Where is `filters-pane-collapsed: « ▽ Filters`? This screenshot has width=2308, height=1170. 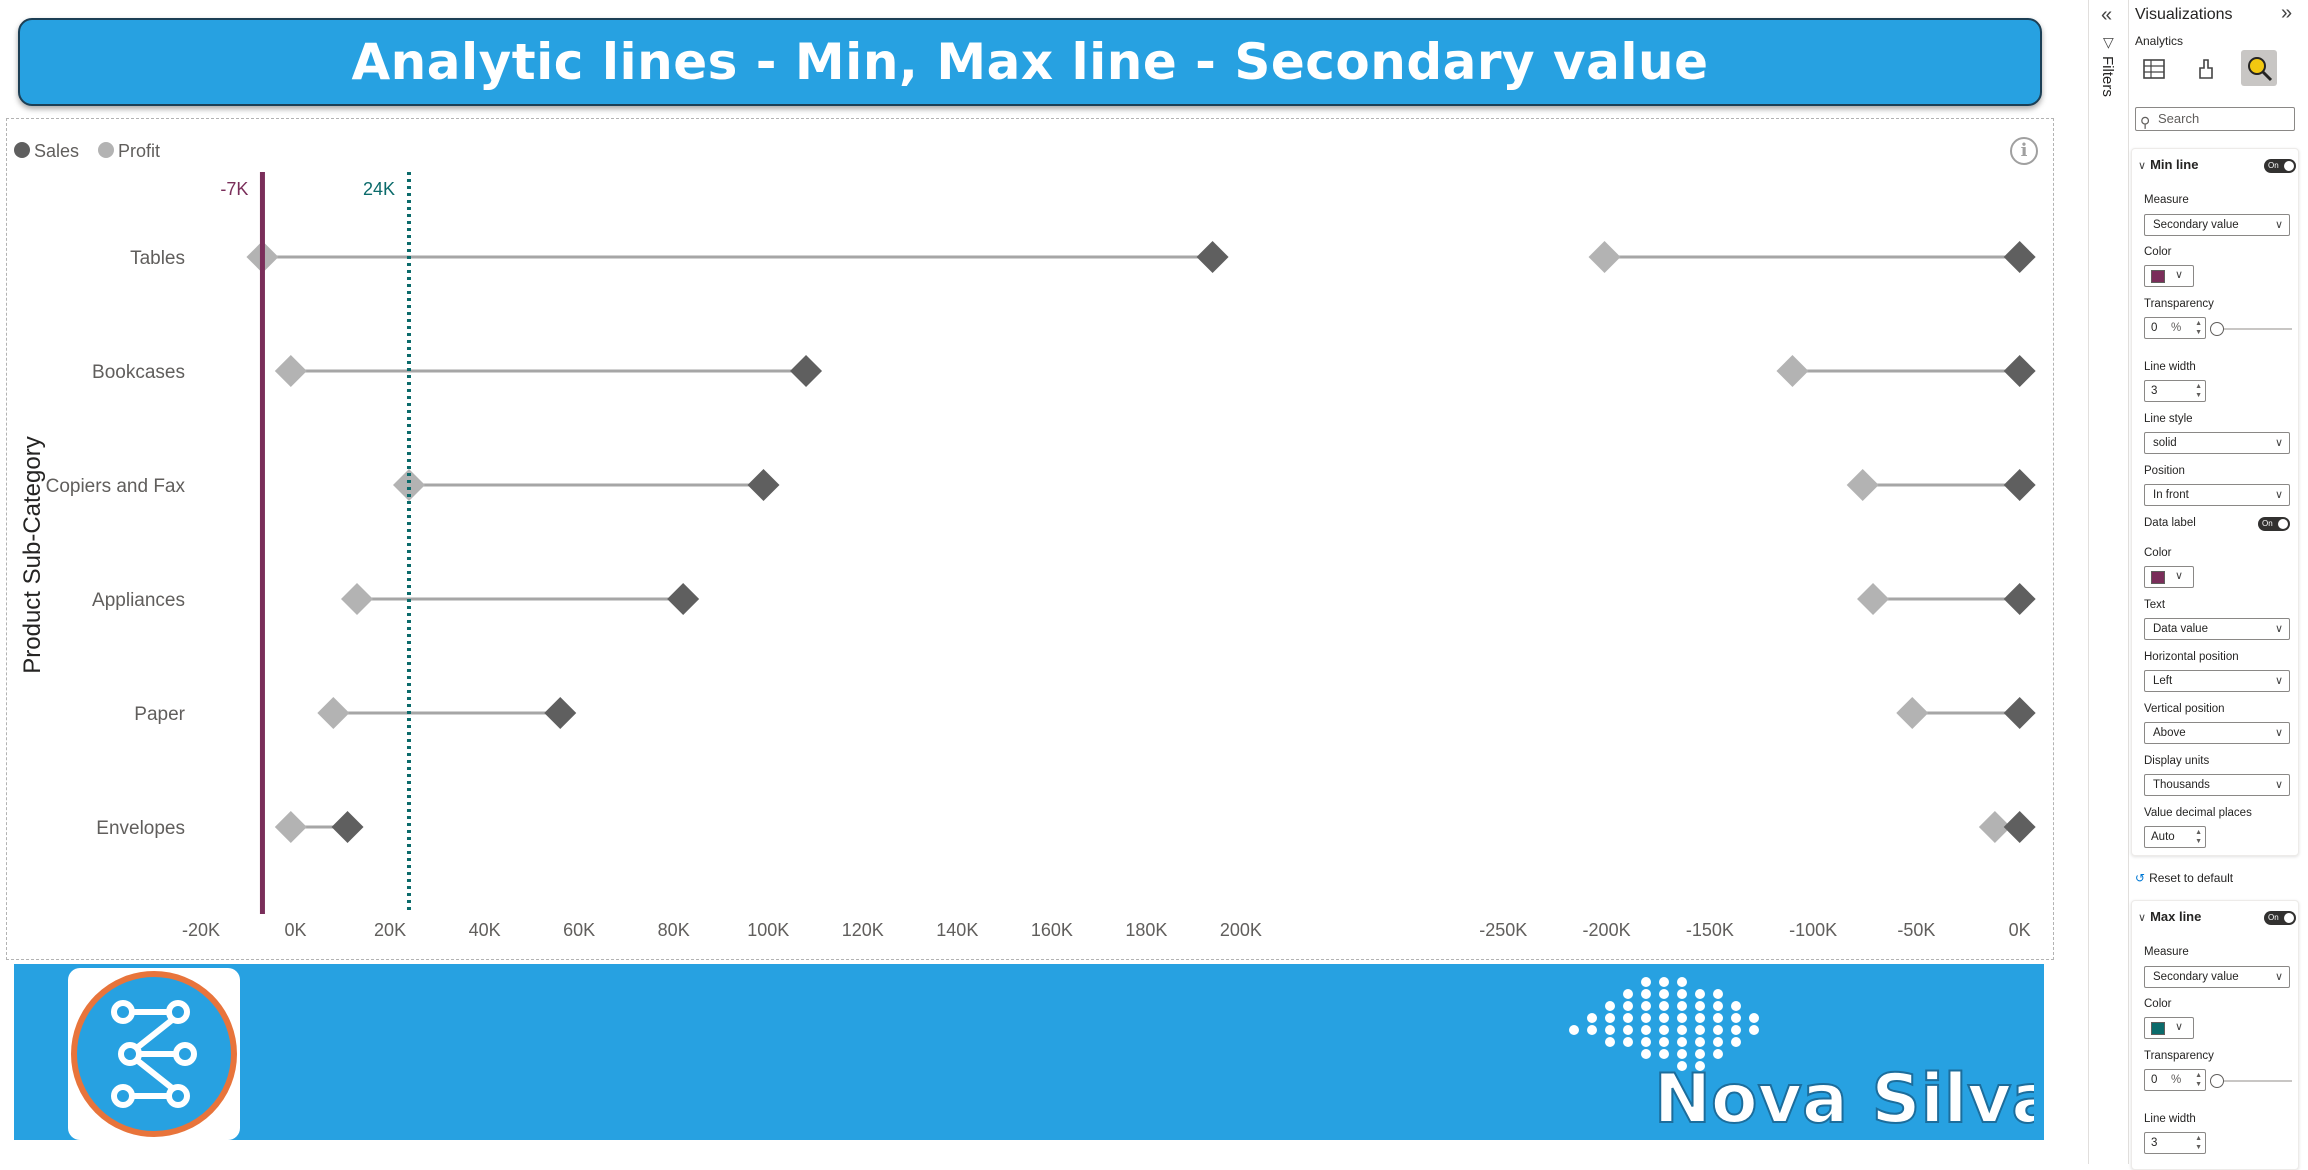 filters-pane-collapsed: « ▽ Filters is located at coordinates (2108, 582).